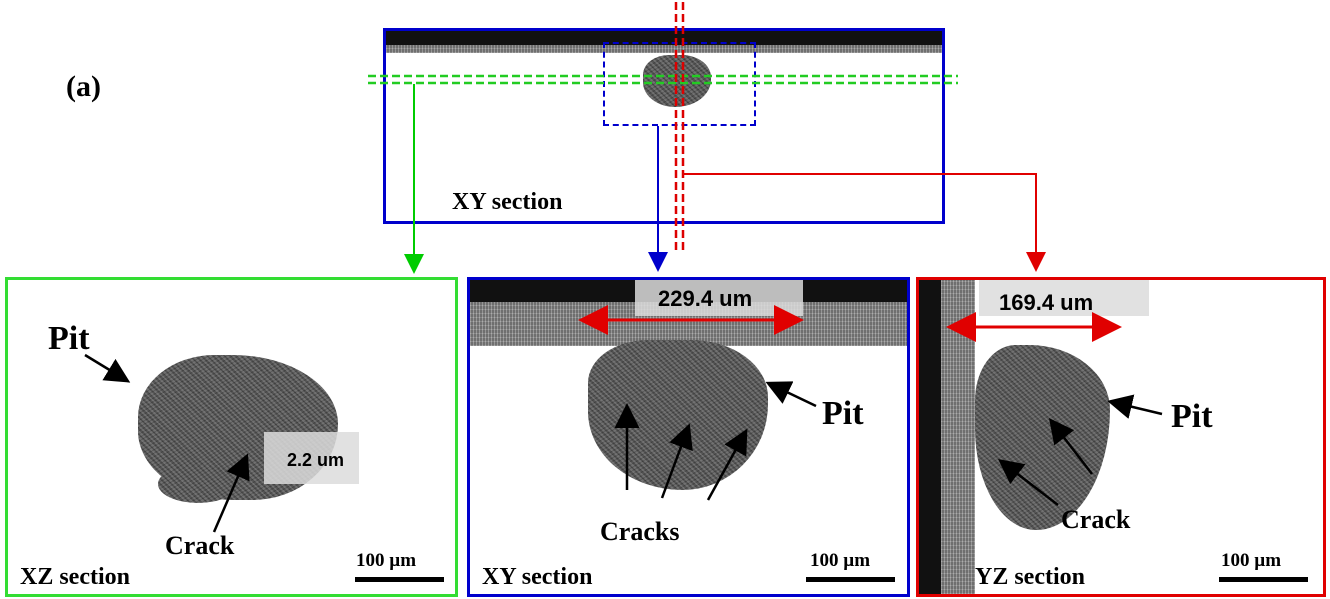 This screenshot has width=1330, height=599. I want to click on xz-crack-pointer, so click(231, 493).